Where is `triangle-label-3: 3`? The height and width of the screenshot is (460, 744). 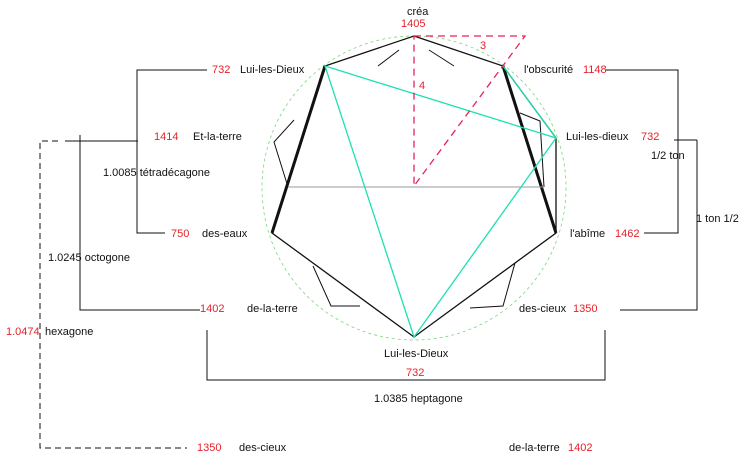
triangle-label-3: 3 is located at coordinates (483, 46).